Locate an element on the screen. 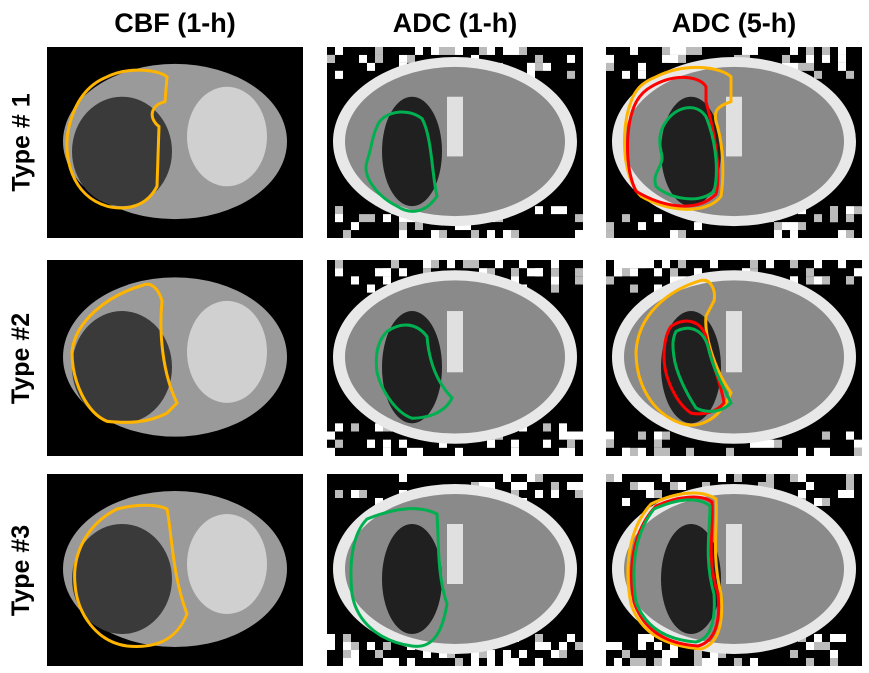  ventricle is located at coordinates (455, 342).